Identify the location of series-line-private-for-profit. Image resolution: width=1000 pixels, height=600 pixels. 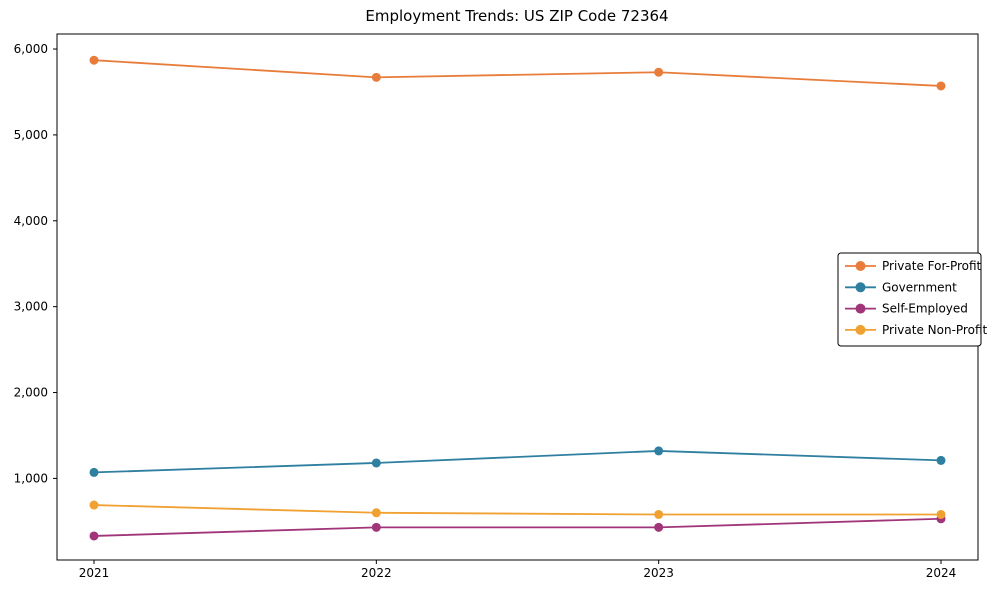
(517, 73).